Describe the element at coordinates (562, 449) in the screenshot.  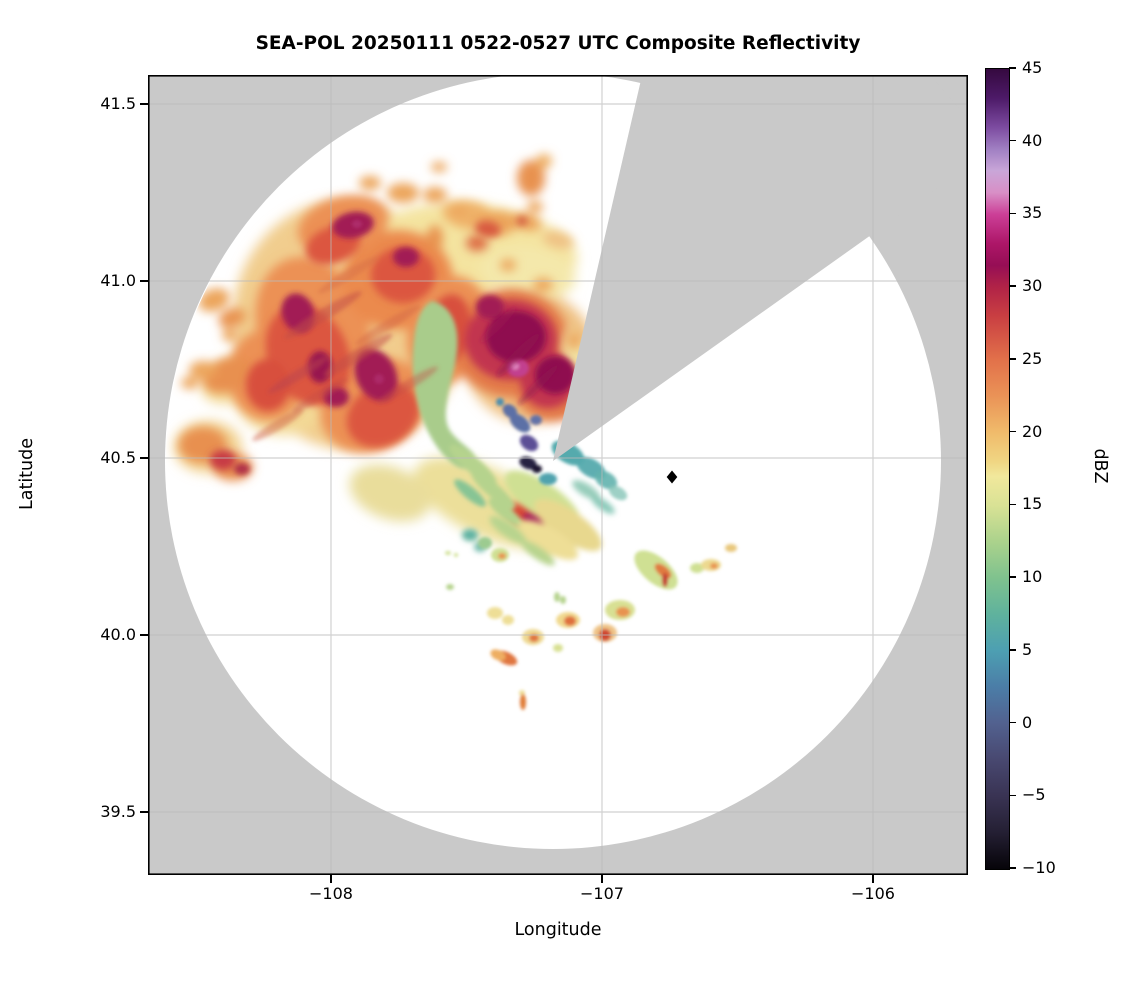
I see `echo-layer-center-blues` at that location.